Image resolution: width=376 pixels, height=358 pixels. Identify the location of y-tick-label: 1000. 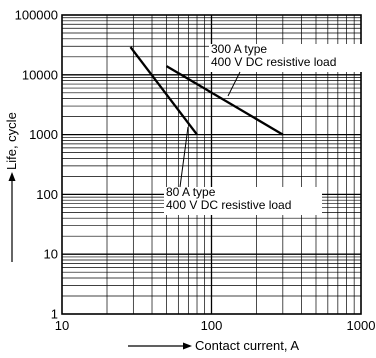
(43, 134).